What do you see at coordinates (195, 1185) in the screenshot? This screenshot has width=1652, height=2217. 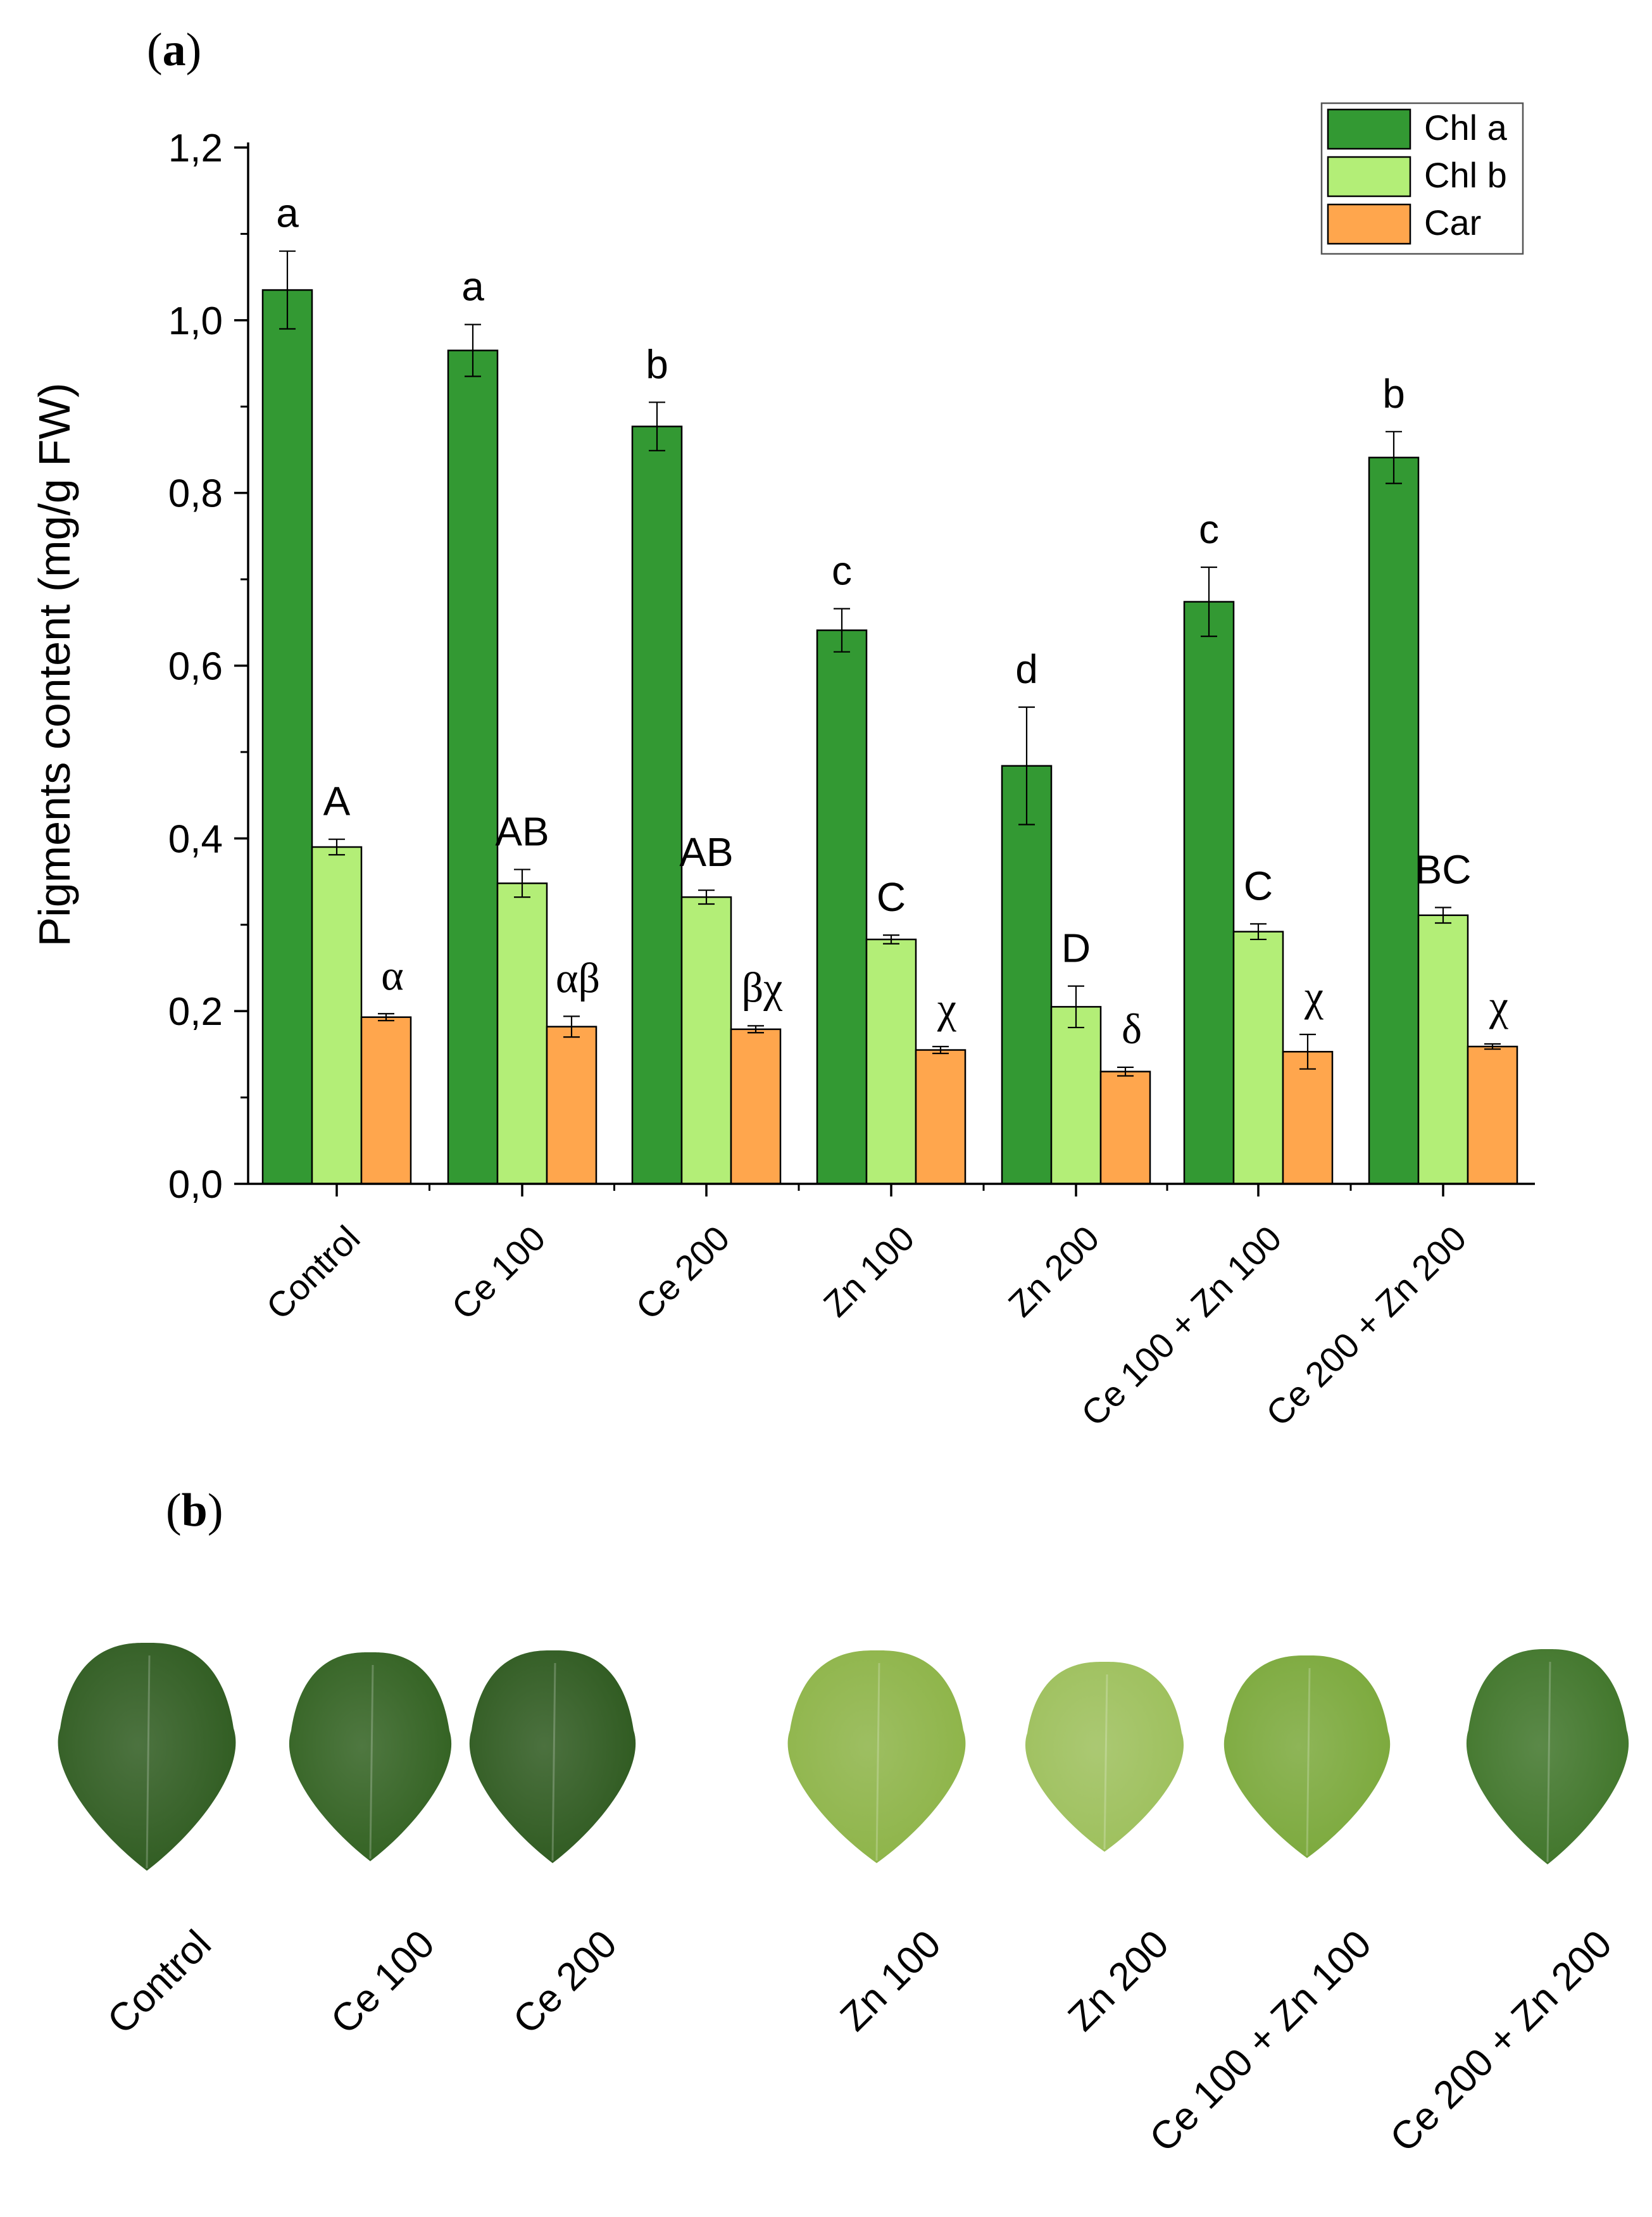 I see `y-tick-label-0: 0,0` at bounding box center [195, 1185].